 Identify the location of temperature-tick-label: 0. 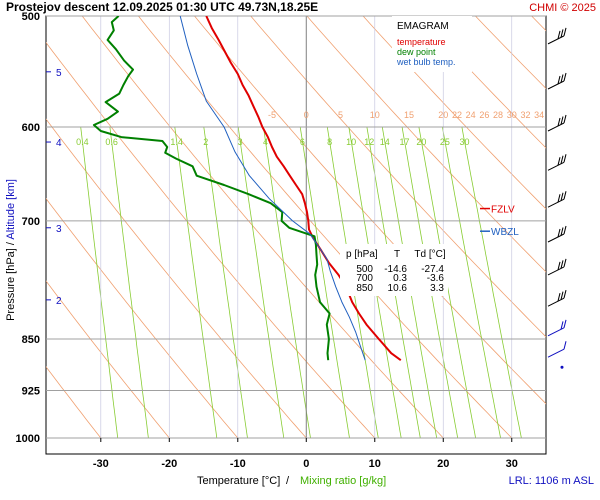
(306, 464).